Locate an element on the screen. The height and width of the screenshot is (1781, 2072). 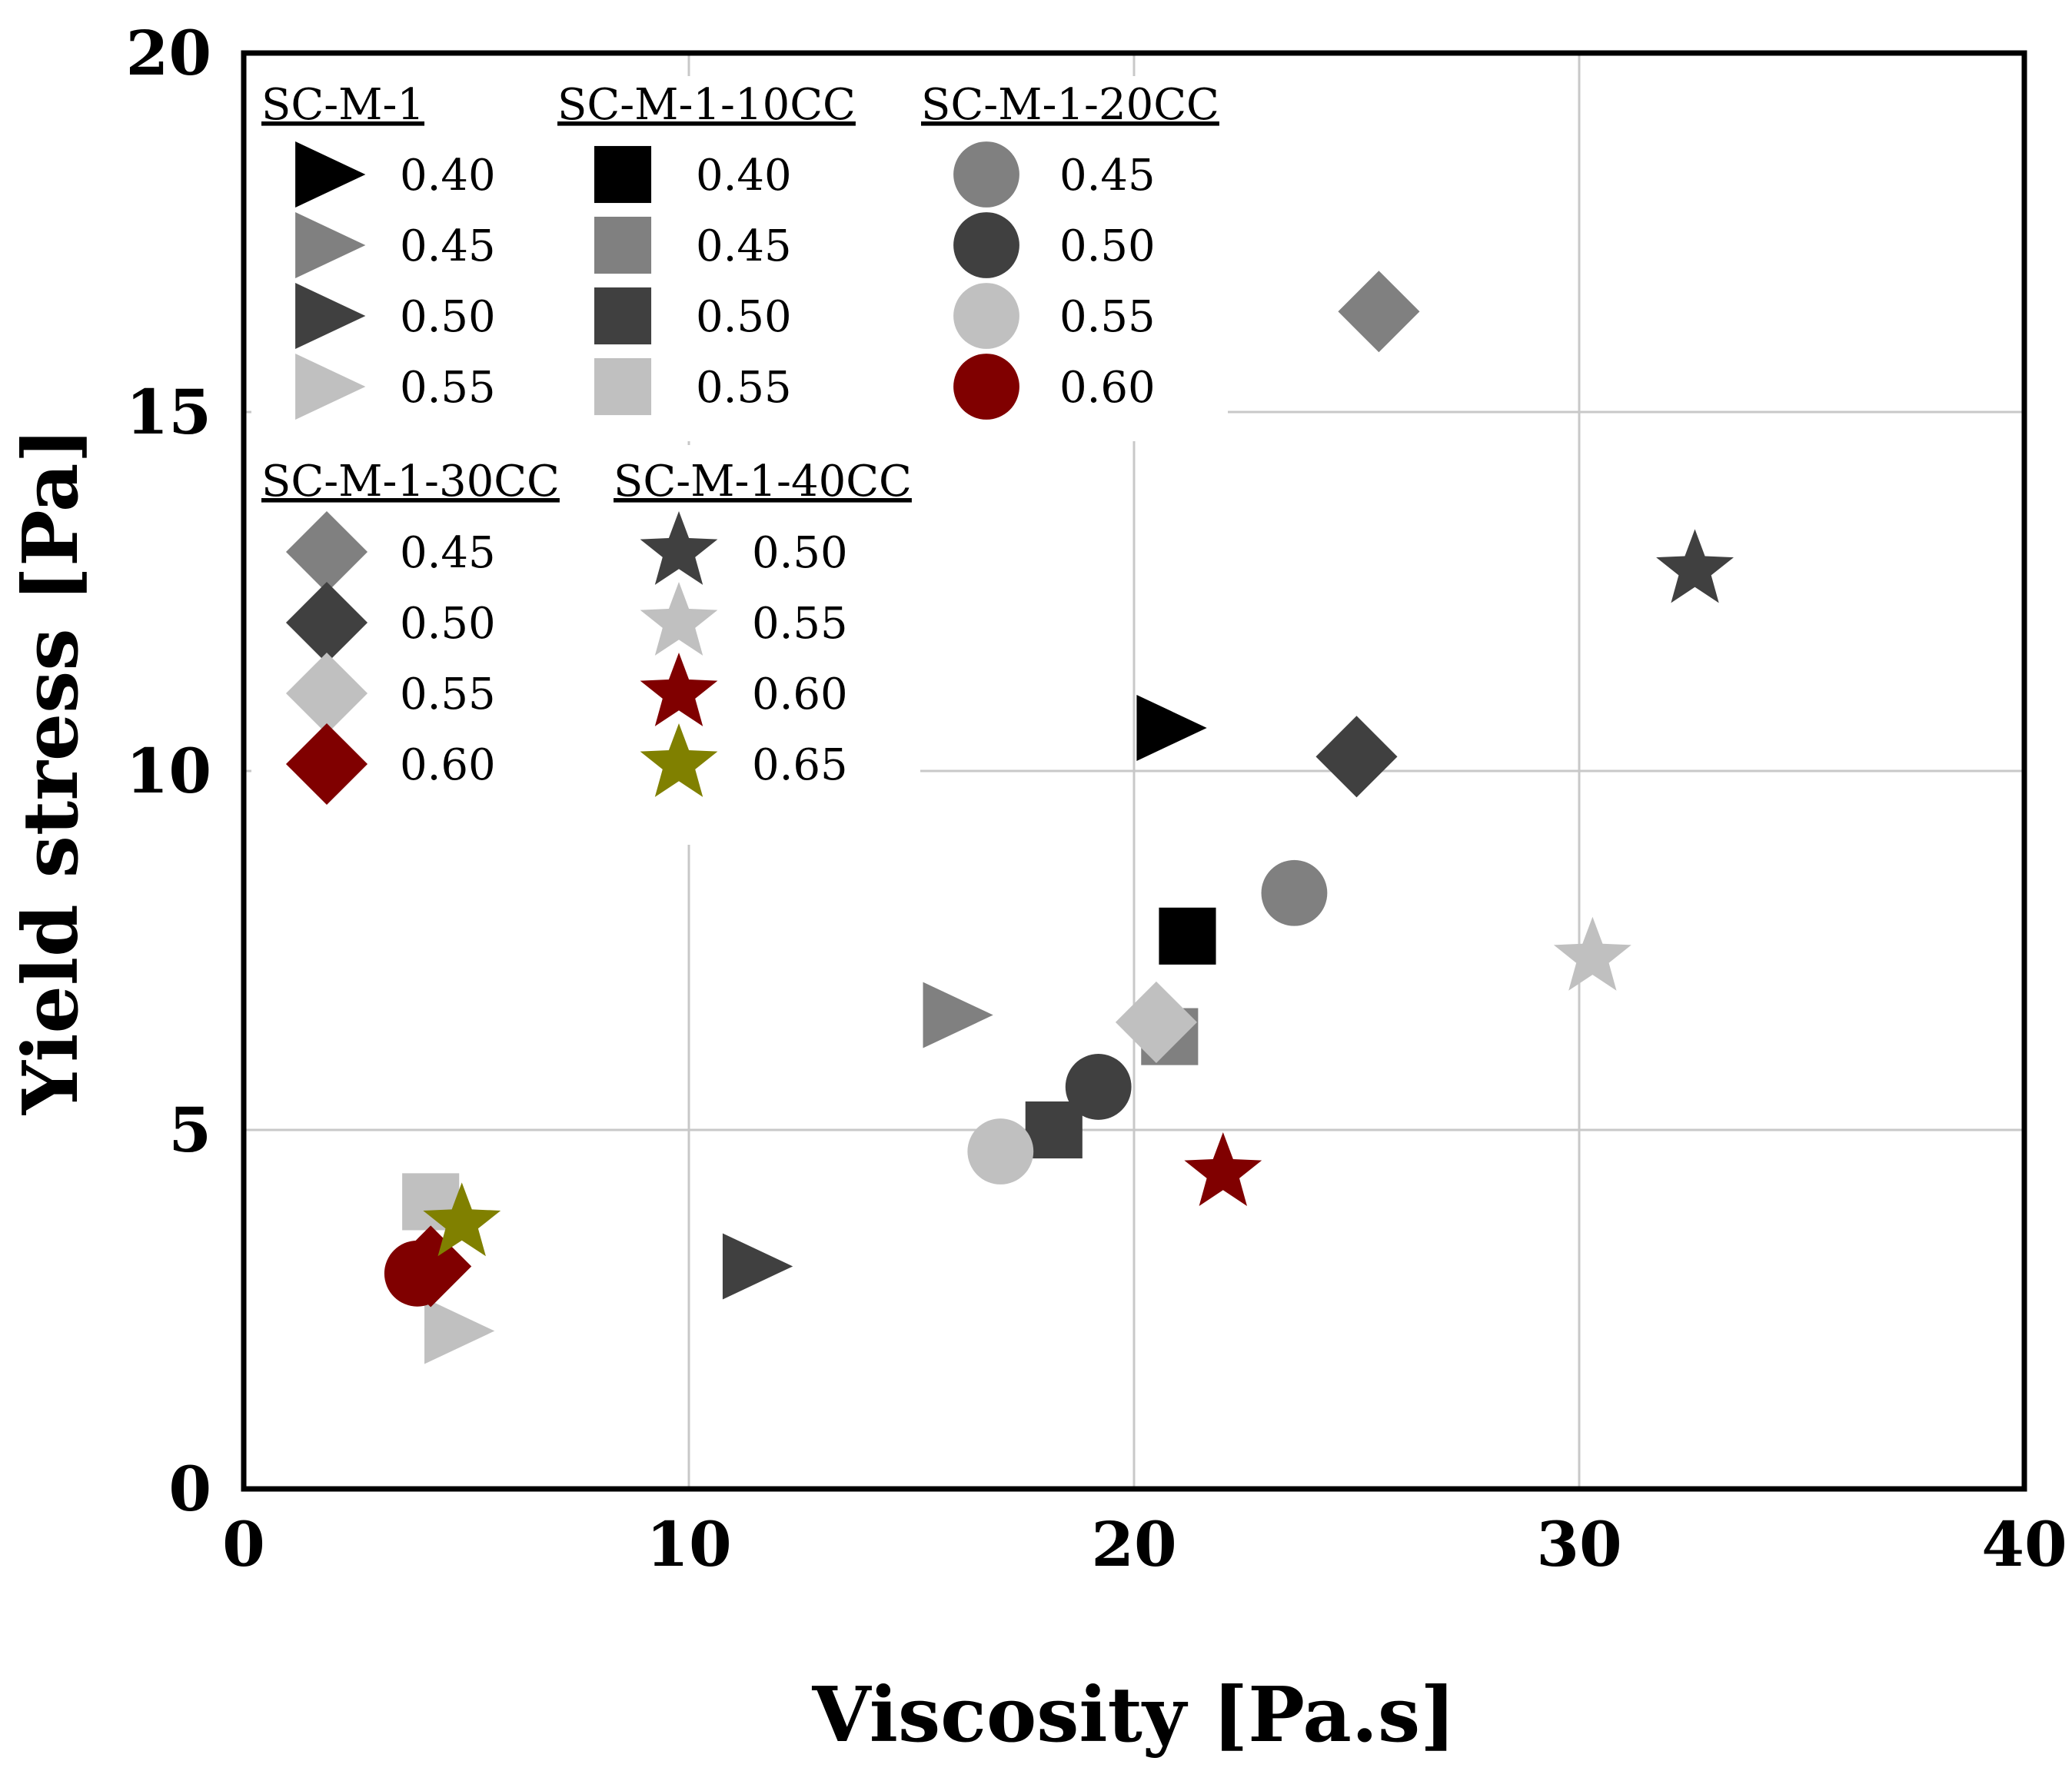
legend-entry-label: 0.65 is located at coordinates (800, 765).